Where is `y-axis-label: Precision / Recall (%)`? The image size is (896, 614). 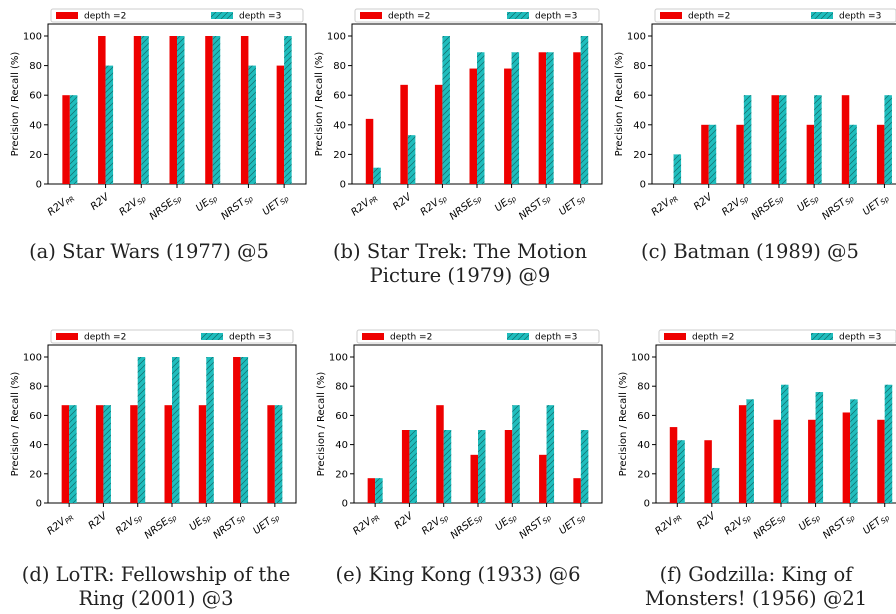
y-axis-label: Precision / Recall (%) is located at coordinates (623, 424).